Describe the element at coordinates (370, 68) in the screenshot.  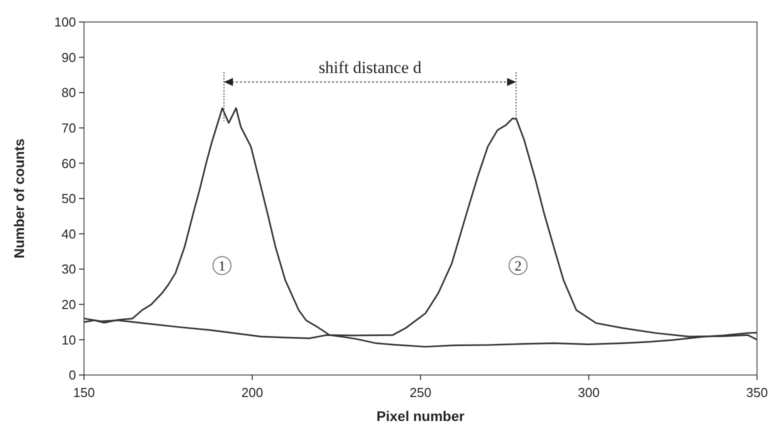
I see `annotation: shift distance d` at that location.